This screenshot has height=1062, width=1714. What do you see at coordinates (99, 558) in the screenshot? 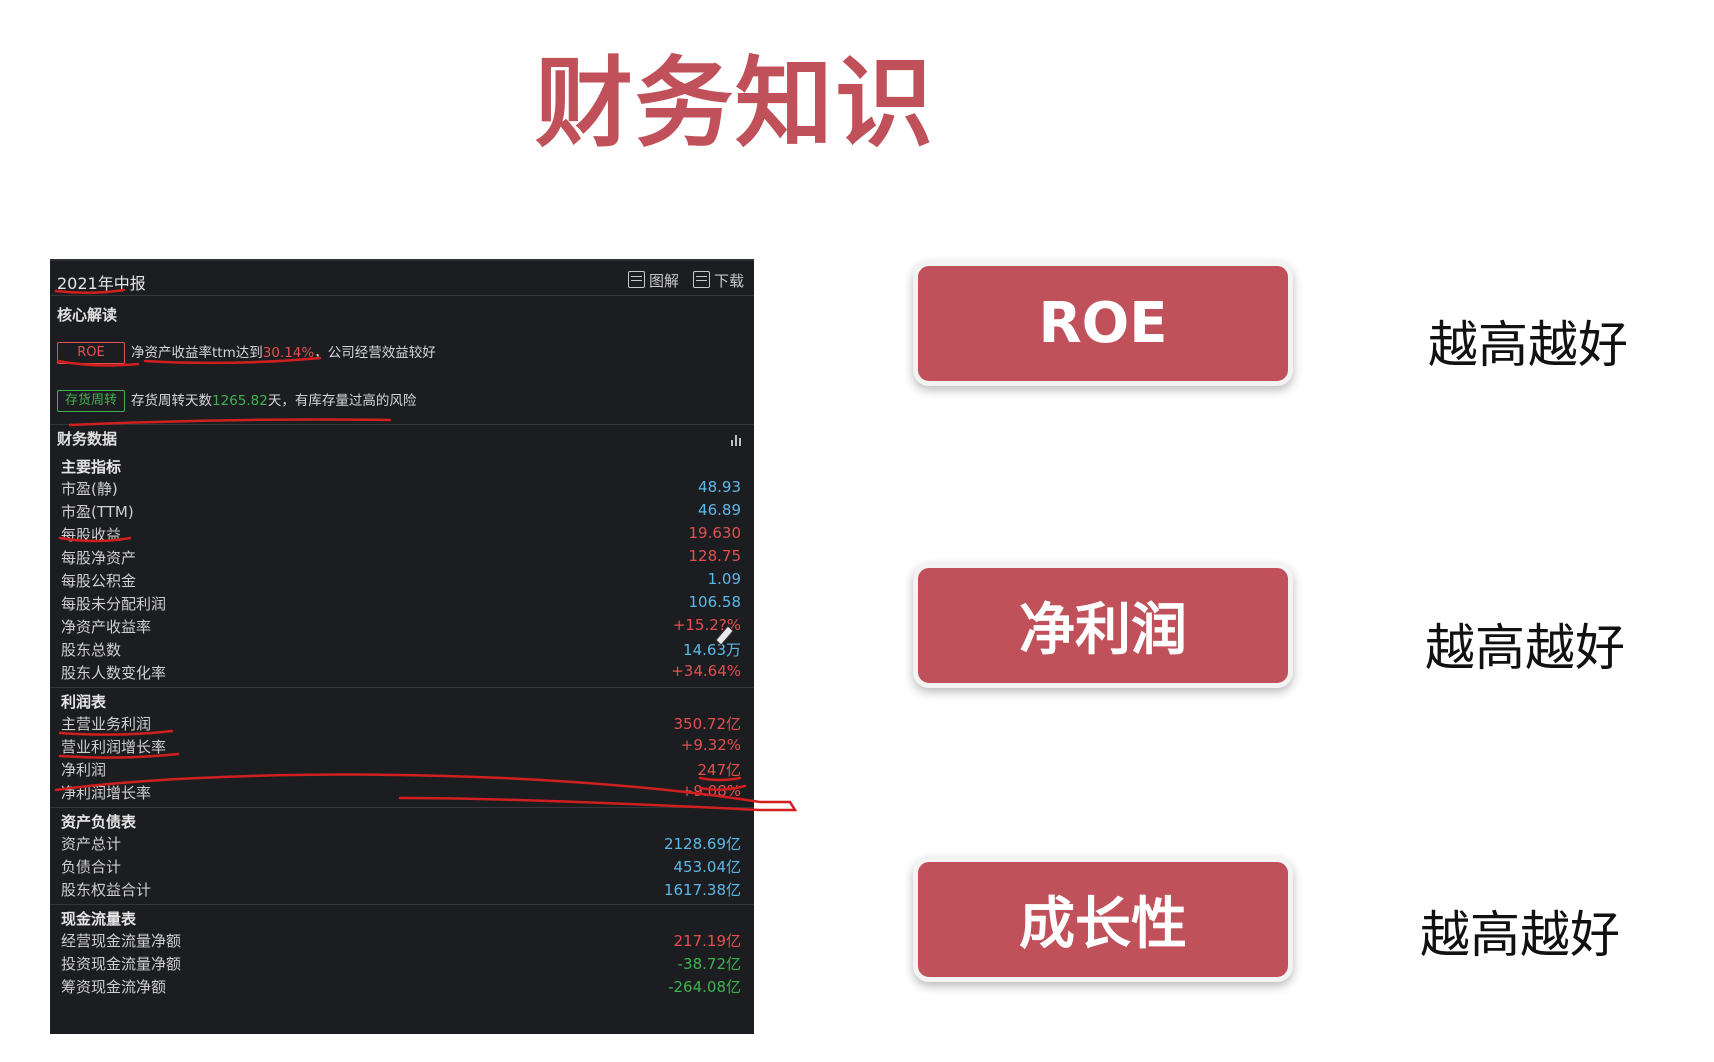
I see `row-label: 每股净资产` at bounding box center [99, 558].